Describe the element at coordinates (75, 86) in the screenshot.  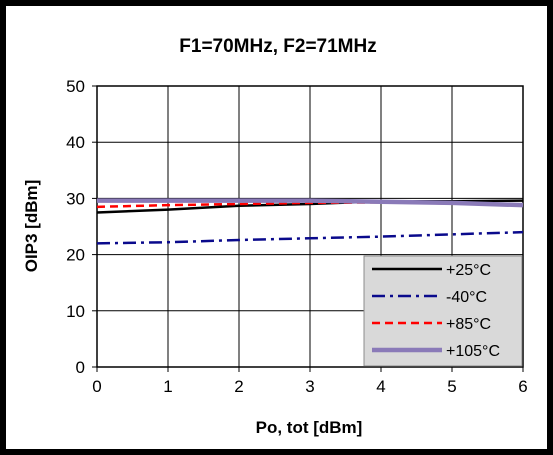
I see `y-tick-label: 50` at that location.